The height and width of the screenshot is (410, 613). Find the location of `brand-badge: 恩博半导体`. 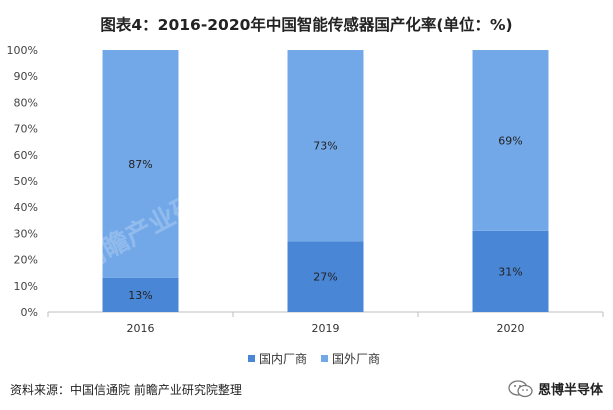

brand-badge: 恩博半导体 is located at coordinates (555, 388).